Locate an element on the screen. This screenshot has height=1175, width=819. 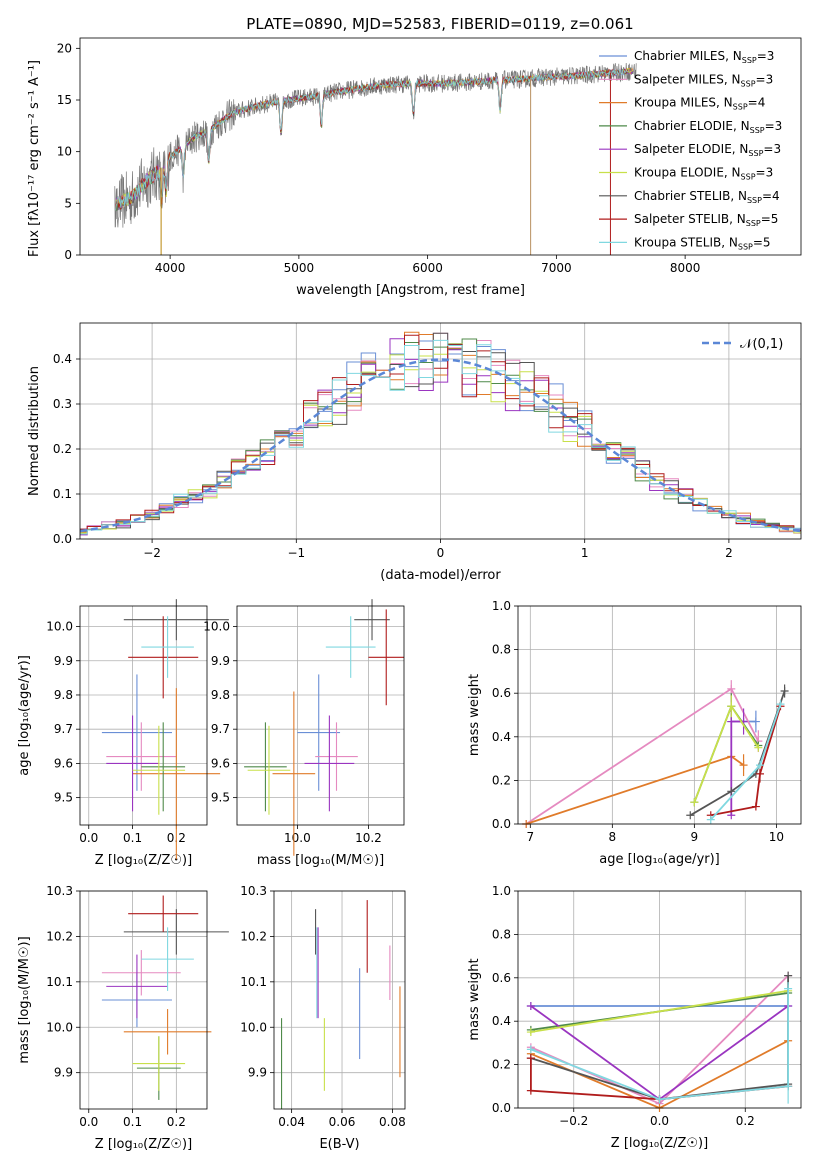
legend-label: Salpeter MILES, NSSP=3 is located at coordinates (703, 80).